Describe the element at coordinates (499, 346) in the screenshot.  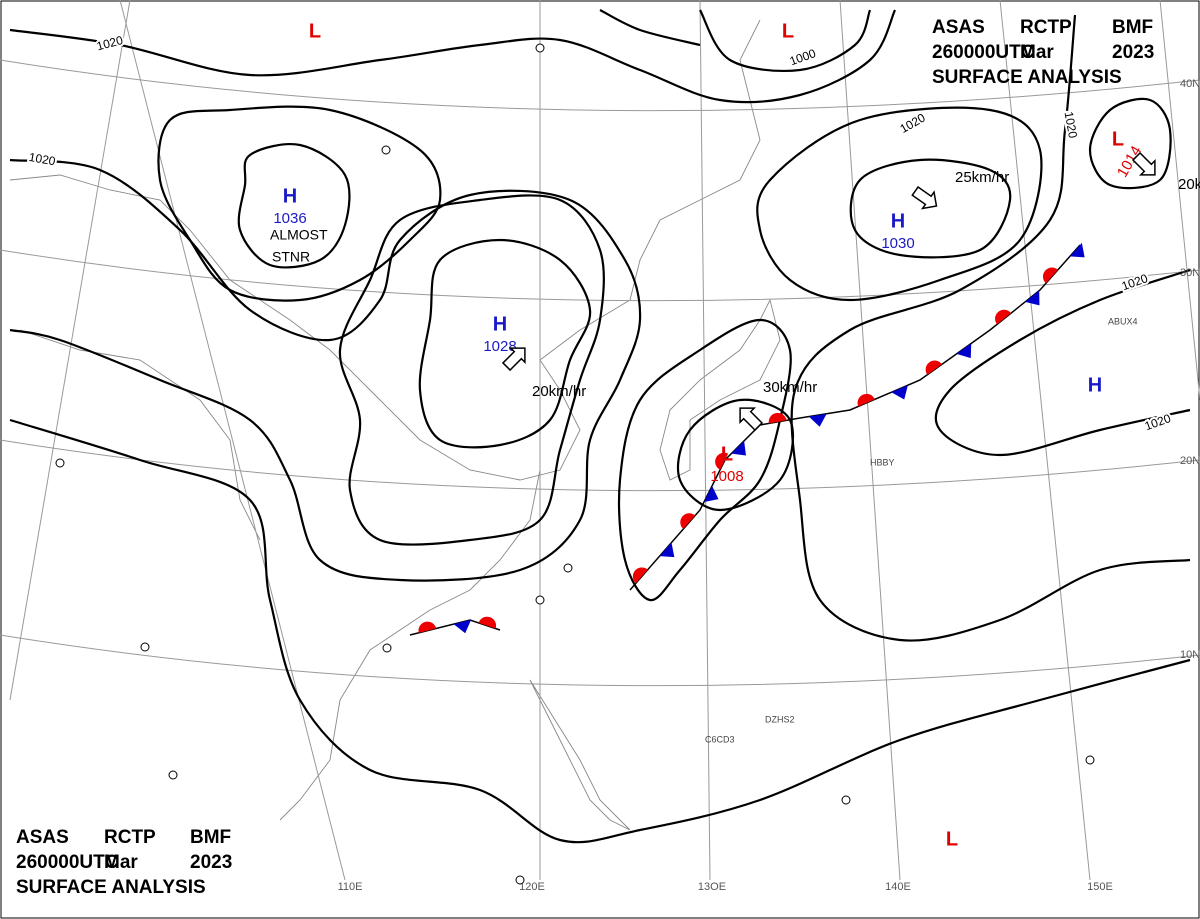
I see `central-pressure: 1028` at that location.